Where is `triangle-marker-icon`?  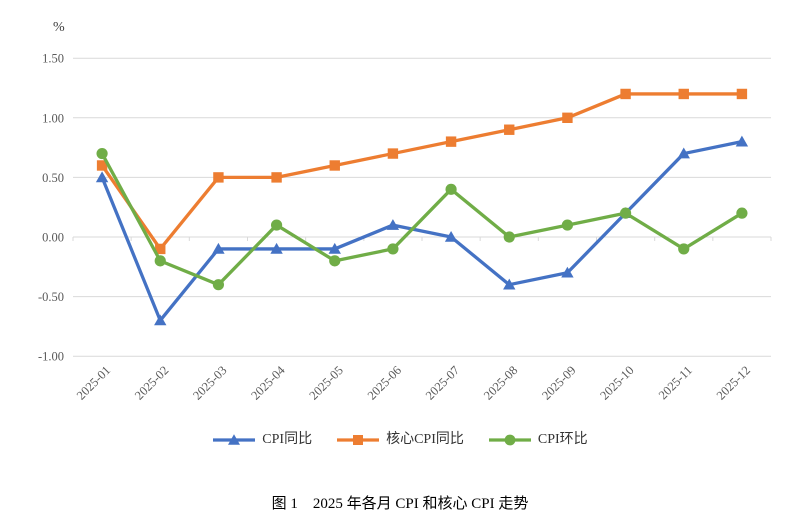
triangle-marker-icon is located at coordinates (234, 439).